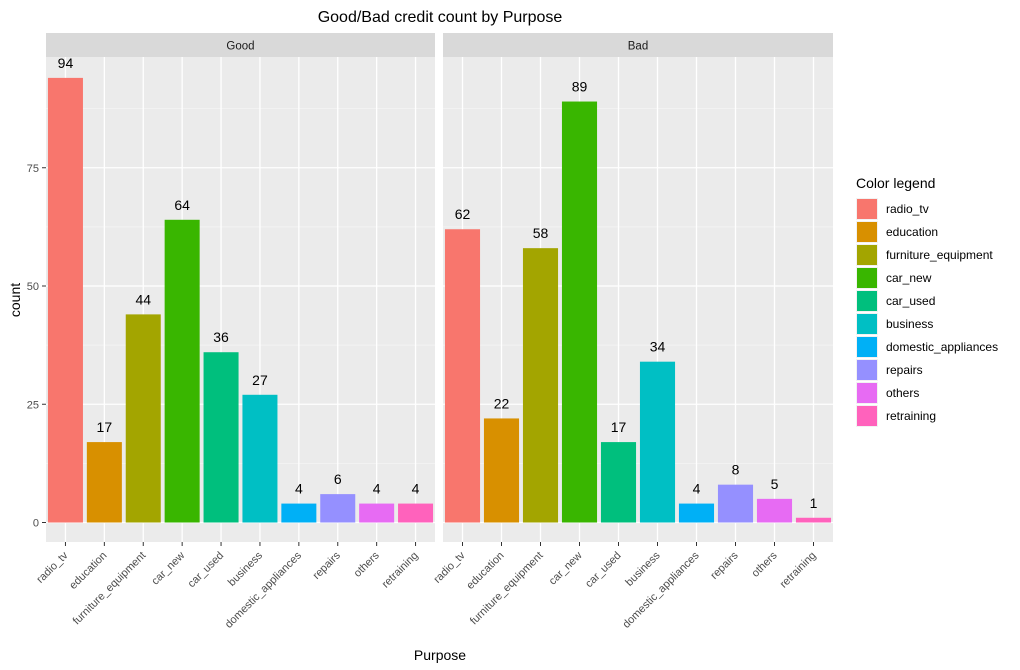  Describe the element at coordinates (33, 405) in the screenshot. I see `y-tick-label: 25` at that location.